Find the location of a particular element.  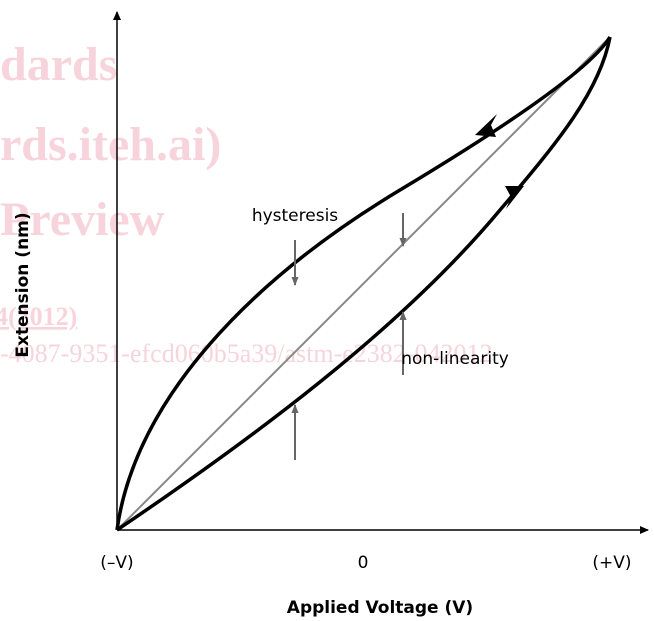

watermark-text: Preview is located at coordinates (82, 219).